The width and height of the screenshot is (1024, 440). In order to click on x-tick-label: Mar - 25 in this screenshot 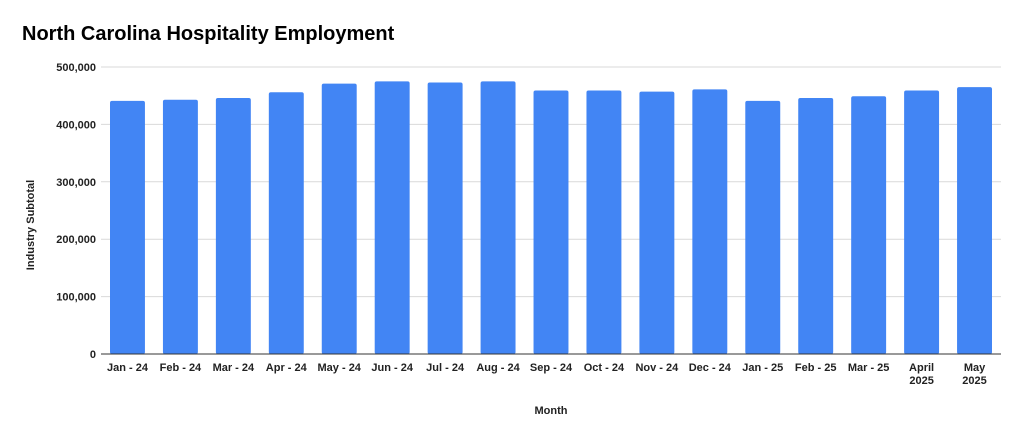, I will do `click(869, 368)`.